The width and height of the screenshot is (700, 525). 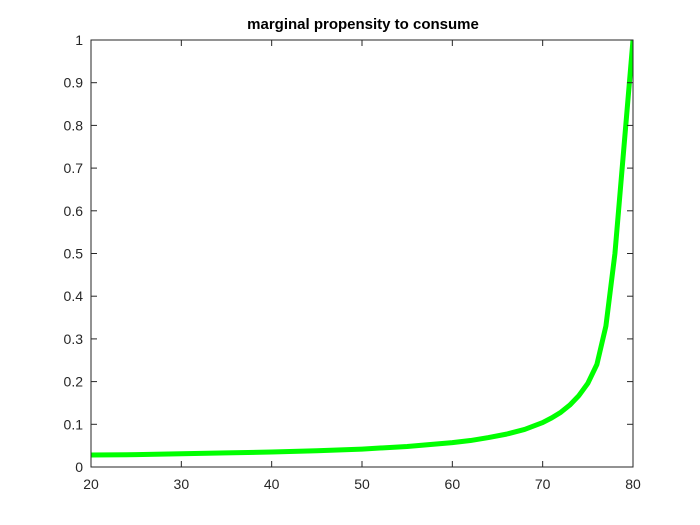 I want to click on y-tick-label: 0.1, so click(x=74, y=424).